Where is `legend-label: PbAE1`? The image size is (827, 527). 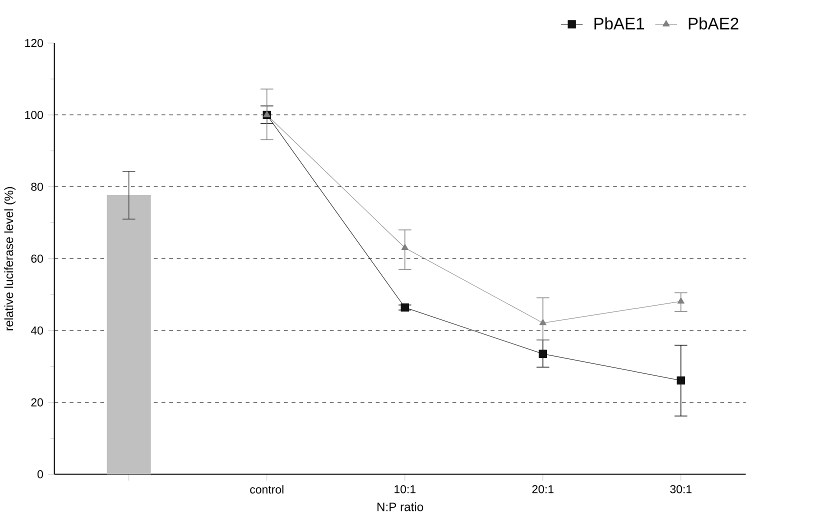 legend-label: PbAE1 is located at coordinates (619, 23).